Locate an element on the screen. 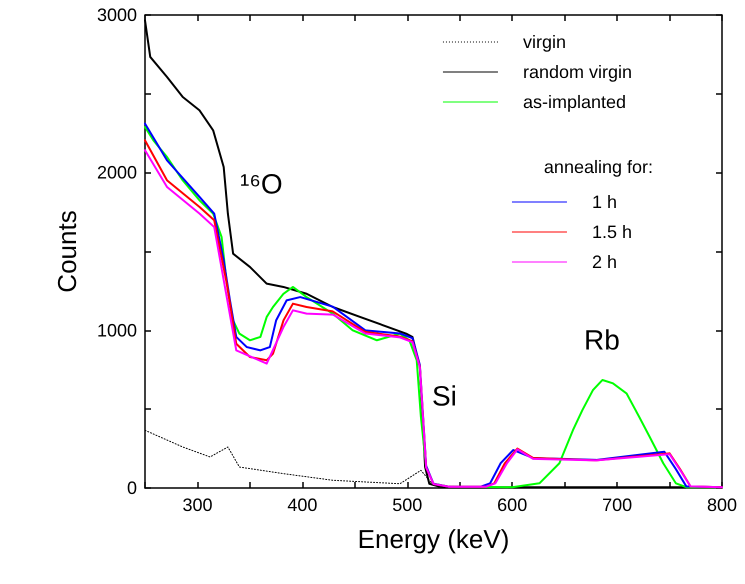  annotation: Si is located at coordinates (444, 396).